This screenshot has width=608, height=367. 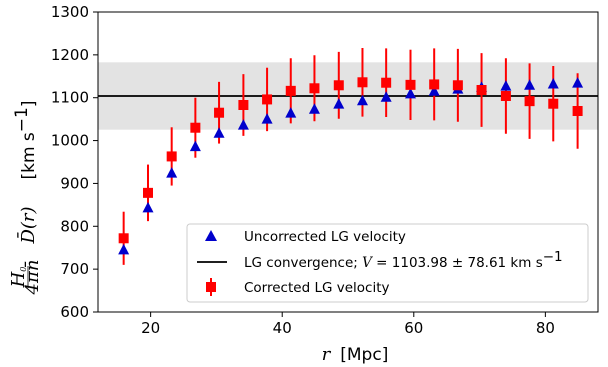 What do you see at coordinates (413, 328) in the screenshot?
I see `x-tick-label: 60` at bounding box center [413, 328].